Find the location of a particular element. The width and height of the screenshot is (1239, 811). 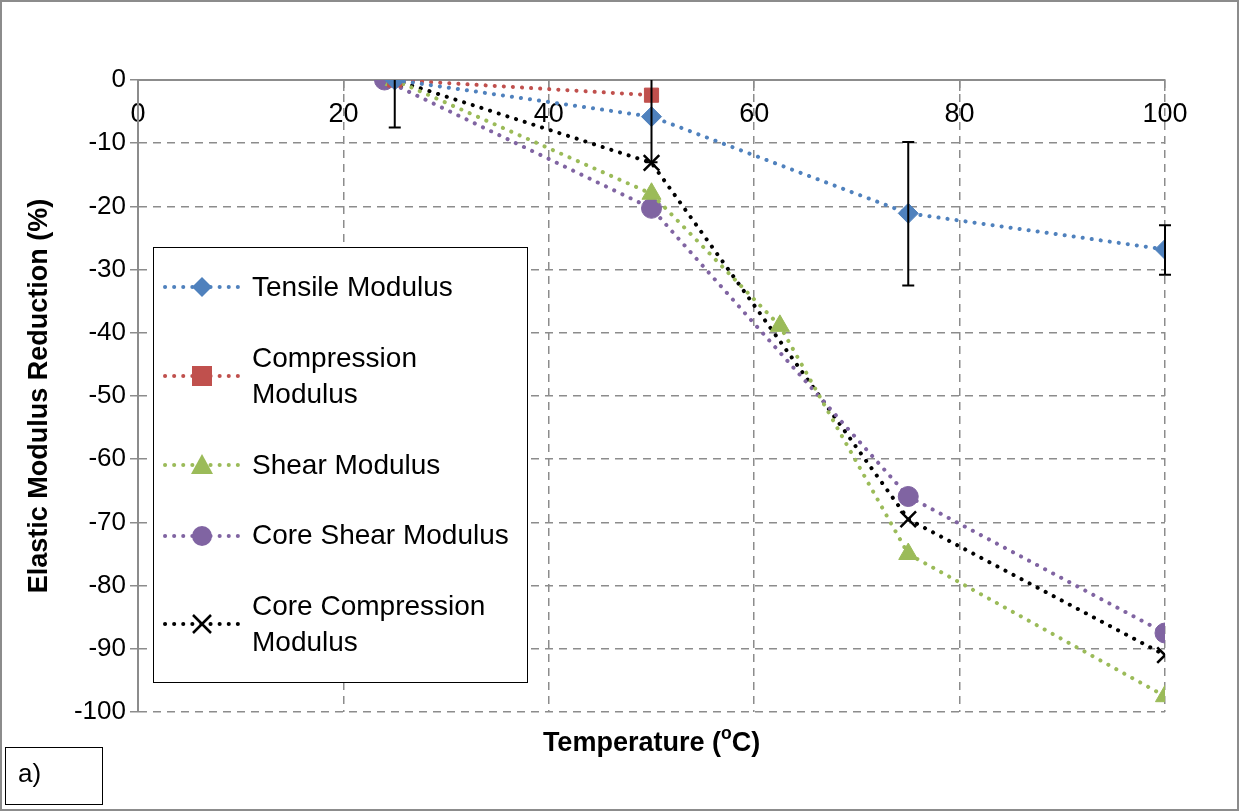

y-tick-label: -80 is located at coordinates (107, 583).